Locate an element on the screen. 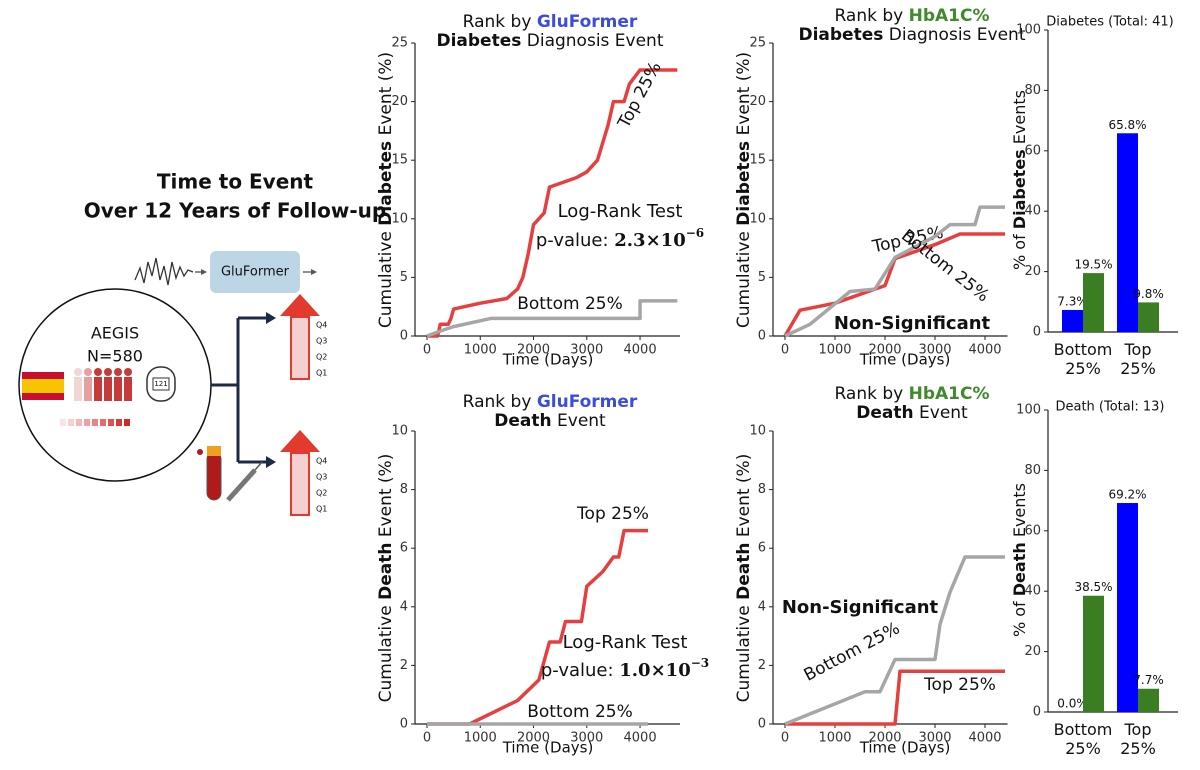 This screenshot has height=770, width=1200. sensor-label: 121 is located at coordinates (160, 384).